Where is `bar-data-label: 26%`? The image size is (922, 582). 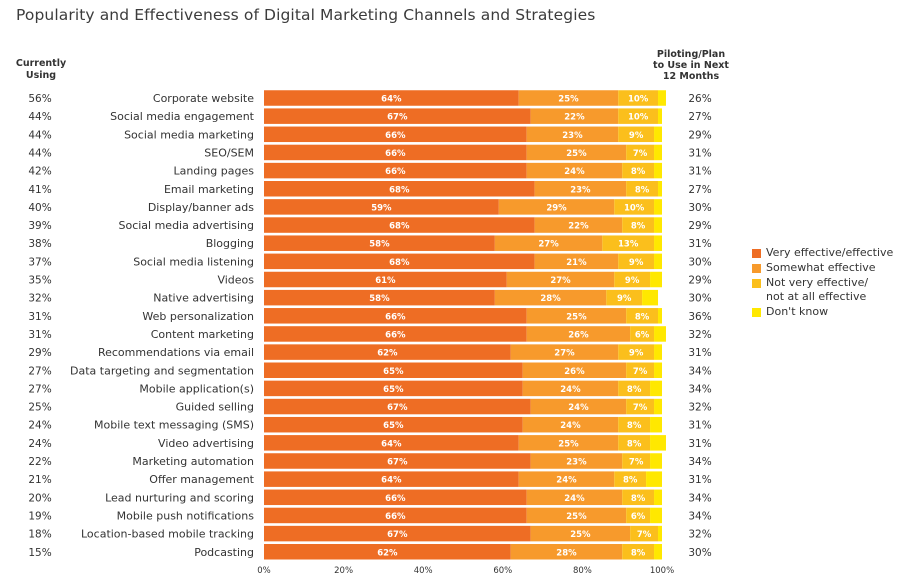 bar-data-label: 26% is located at coordinates (574, 372).